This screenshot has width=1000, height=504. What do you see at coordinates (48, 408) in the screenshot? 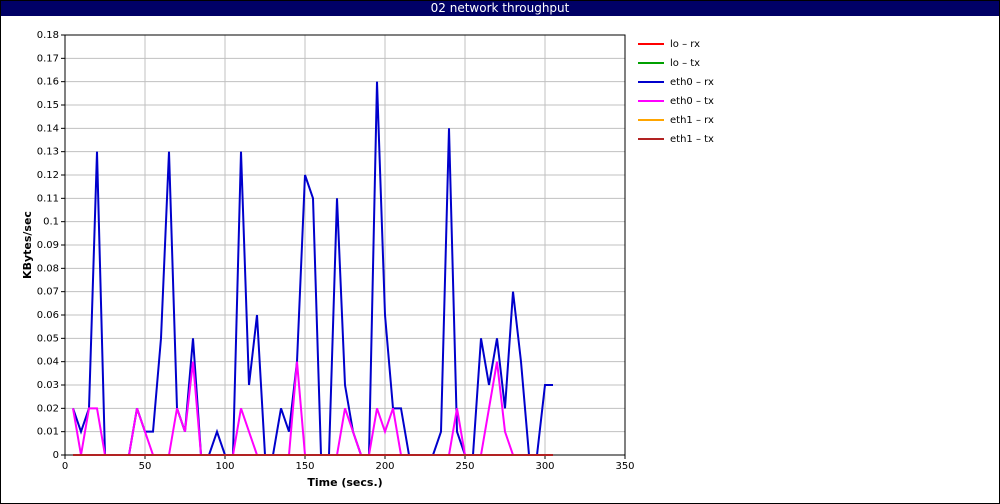
I see `y-tick-label: 0.02` at bounding box center [48, 408].